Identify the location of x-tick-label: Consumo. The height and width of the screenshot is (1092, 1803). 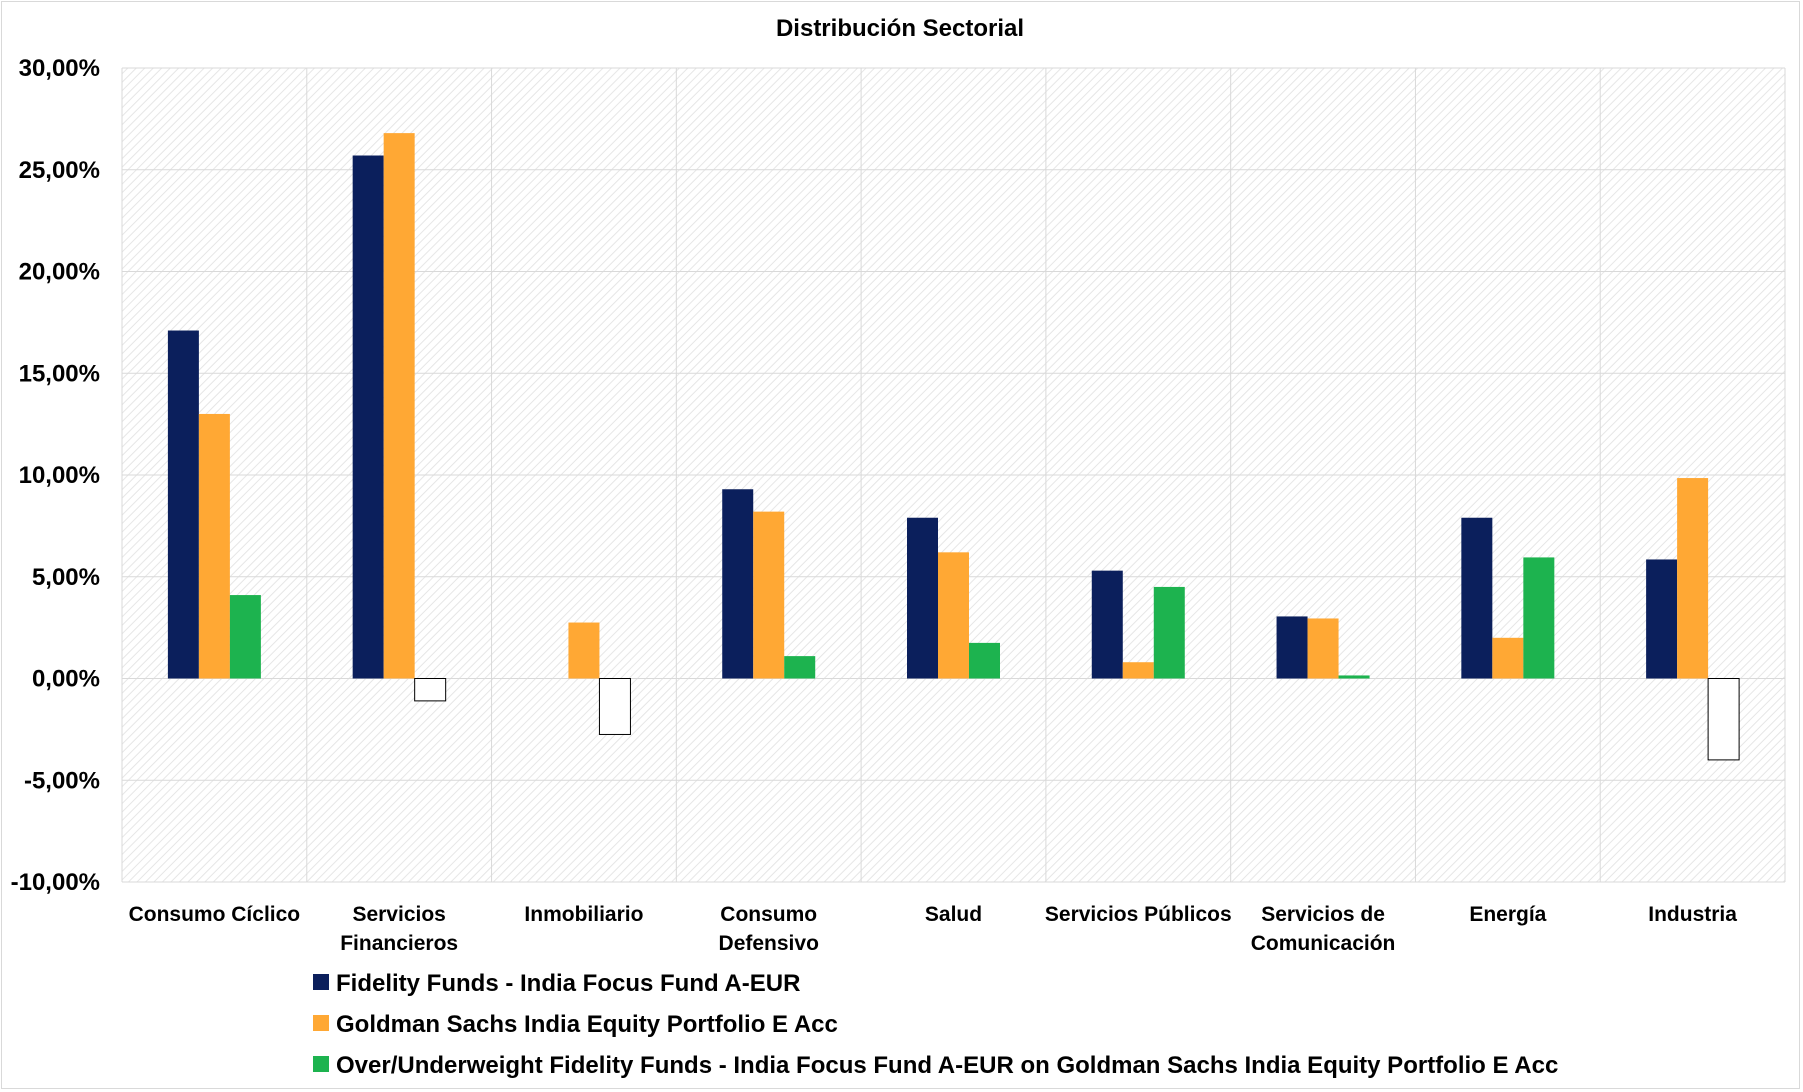
(768, 914).